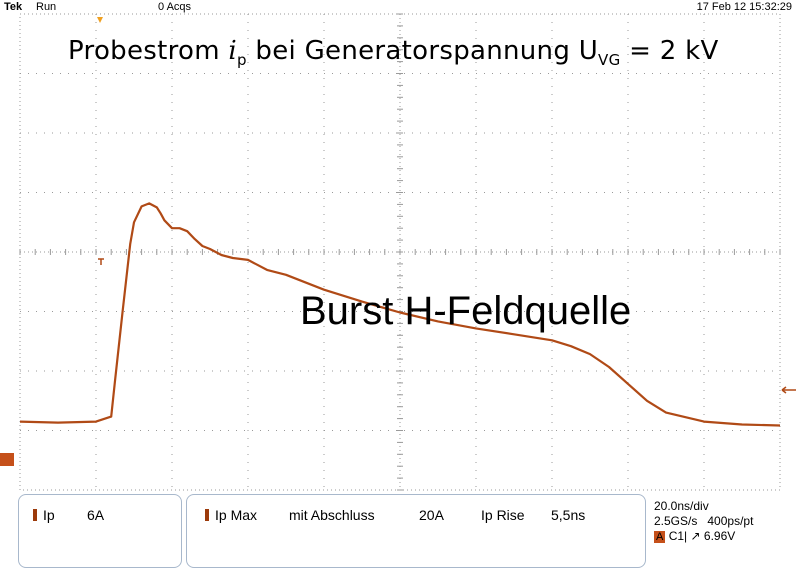  Describe the element at coordinates (431, 515) in the screenshot. I see `measurement-max-value: 20A` at that location.